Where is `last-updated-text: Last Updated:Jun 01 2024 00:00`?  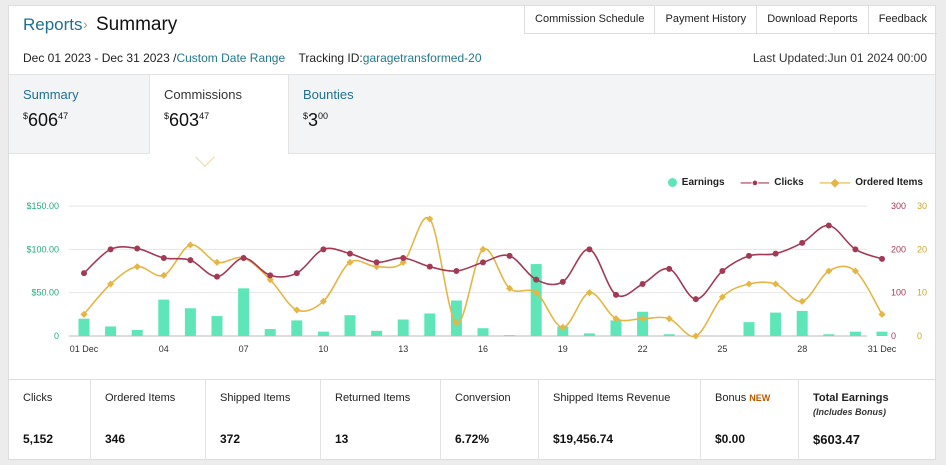 last-updated-text: Last Updated:Jun 01 2024 00:00 is located at coordinates (839, 58).